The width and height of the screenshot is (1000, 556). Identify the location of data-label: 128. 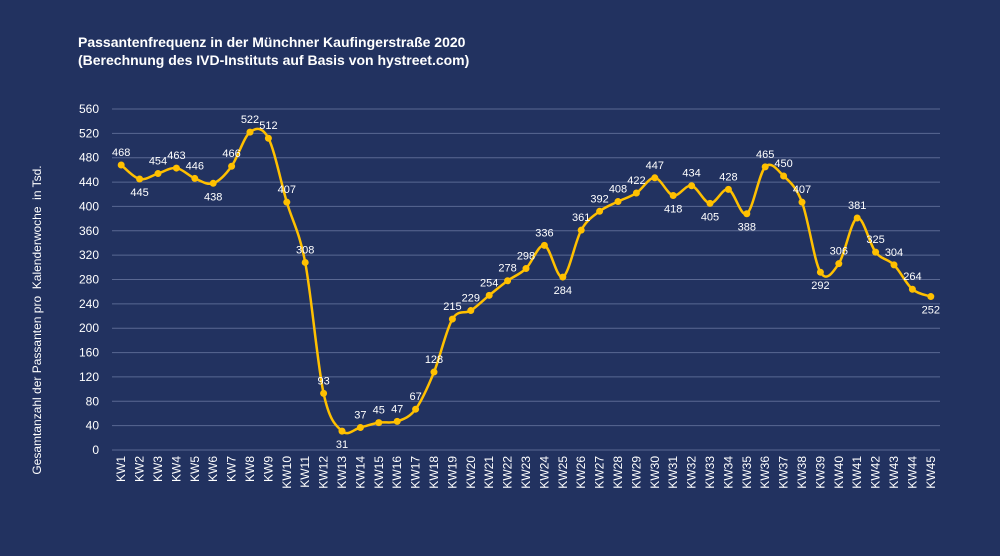
(434, 360).